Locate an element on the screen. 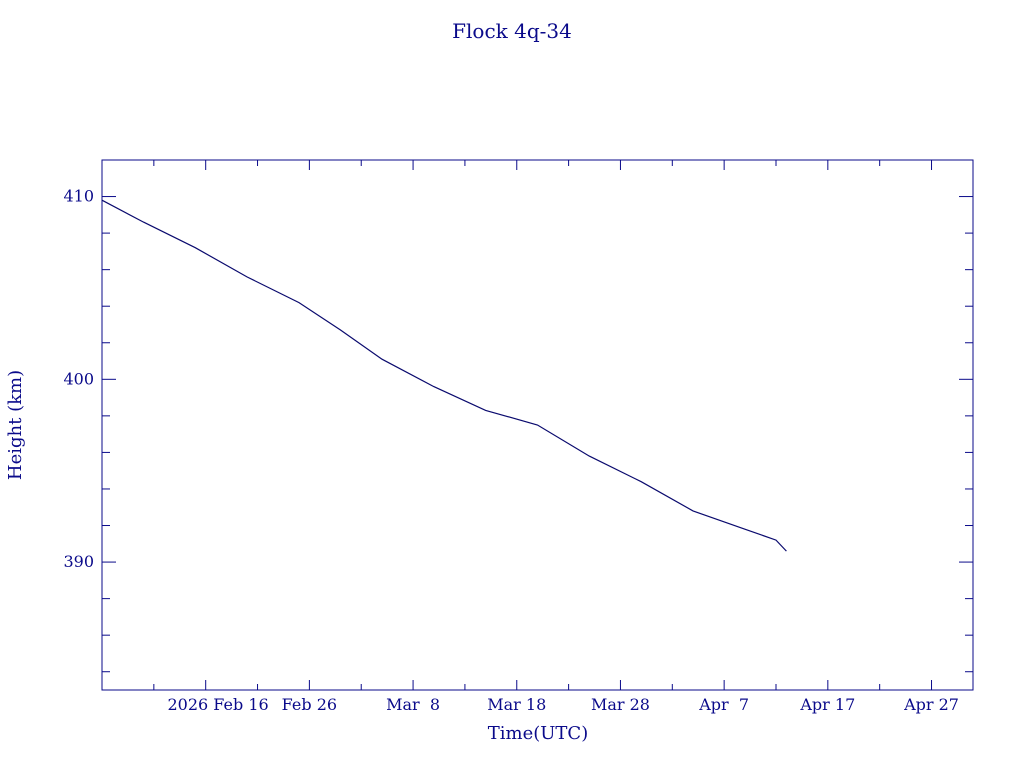 Image resolution: width=1024 pixels, height=768 pixels. chart-title: Flock 4q-34 is located at coordinates (512, 31).